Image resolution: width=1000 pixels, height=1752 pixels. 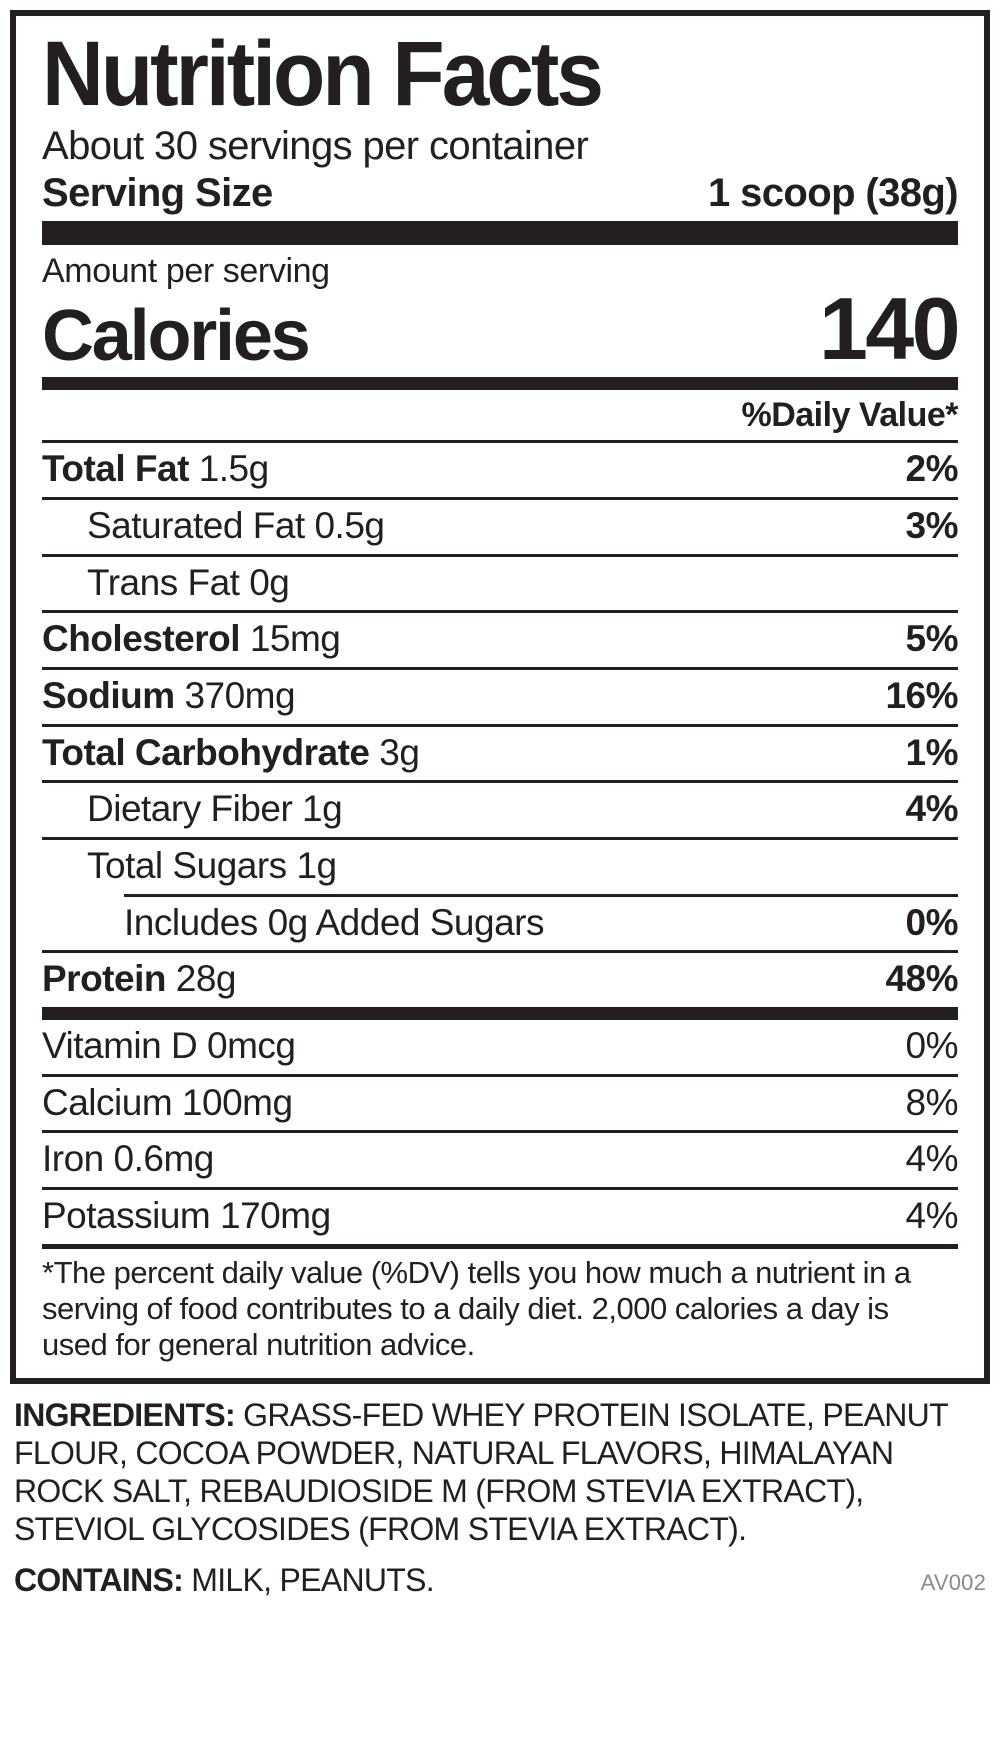 What do you see at coordinates (500, 867) in the screenshot?
I see `nutrient-row: Total Sugars 1g` at bounding box center [500, 867].